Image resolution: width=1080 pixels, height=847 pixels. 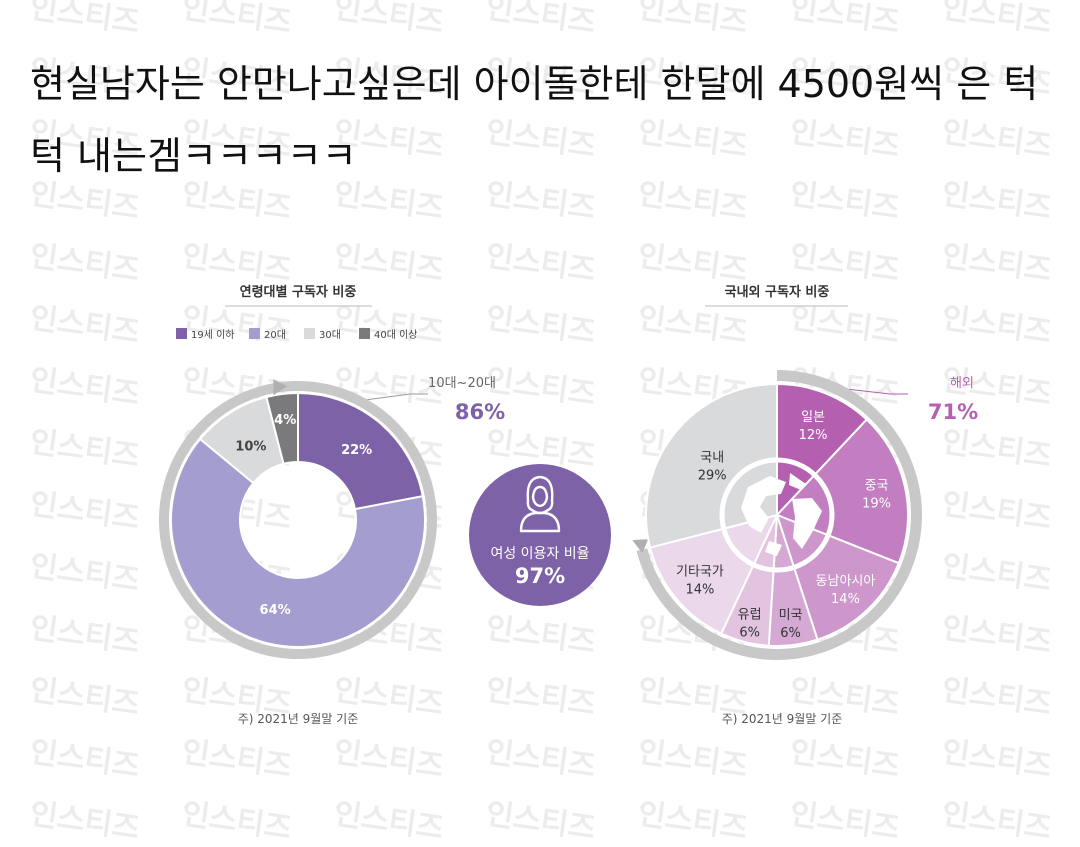 What do you see at coordinates (877, 486) in the screenshot?
I see `region-slice-name: 중국` at bounding box center [877, 486].